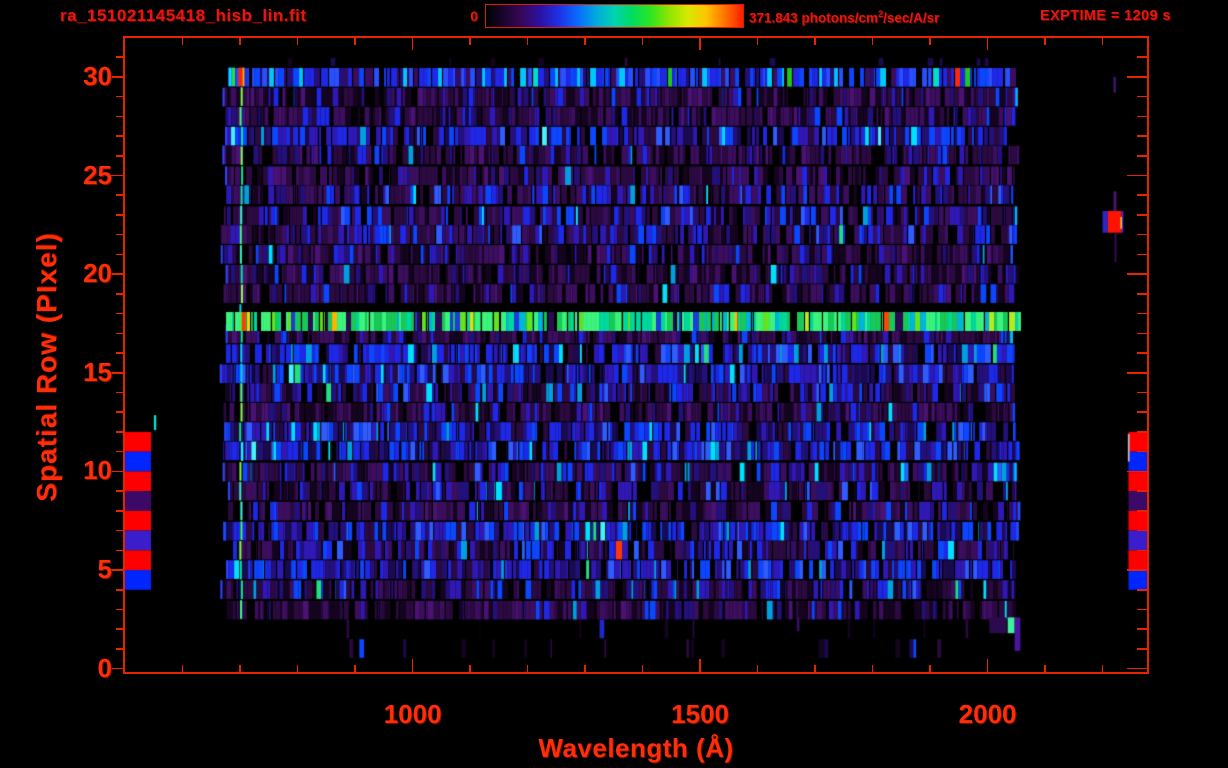 Image resolution: width=1228 pixels, height=768 pixels. Describe the element at coordinates (1105, 16) in the screenshot. I see `exptime-label: EXPTIME = 1209 s` at that location.